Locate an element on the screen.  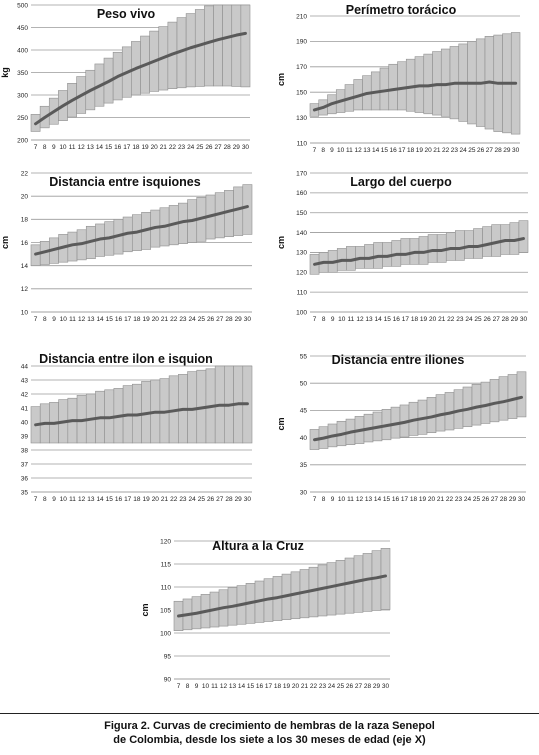
y-tick-label: 150 is located at coordinates (301, 93).